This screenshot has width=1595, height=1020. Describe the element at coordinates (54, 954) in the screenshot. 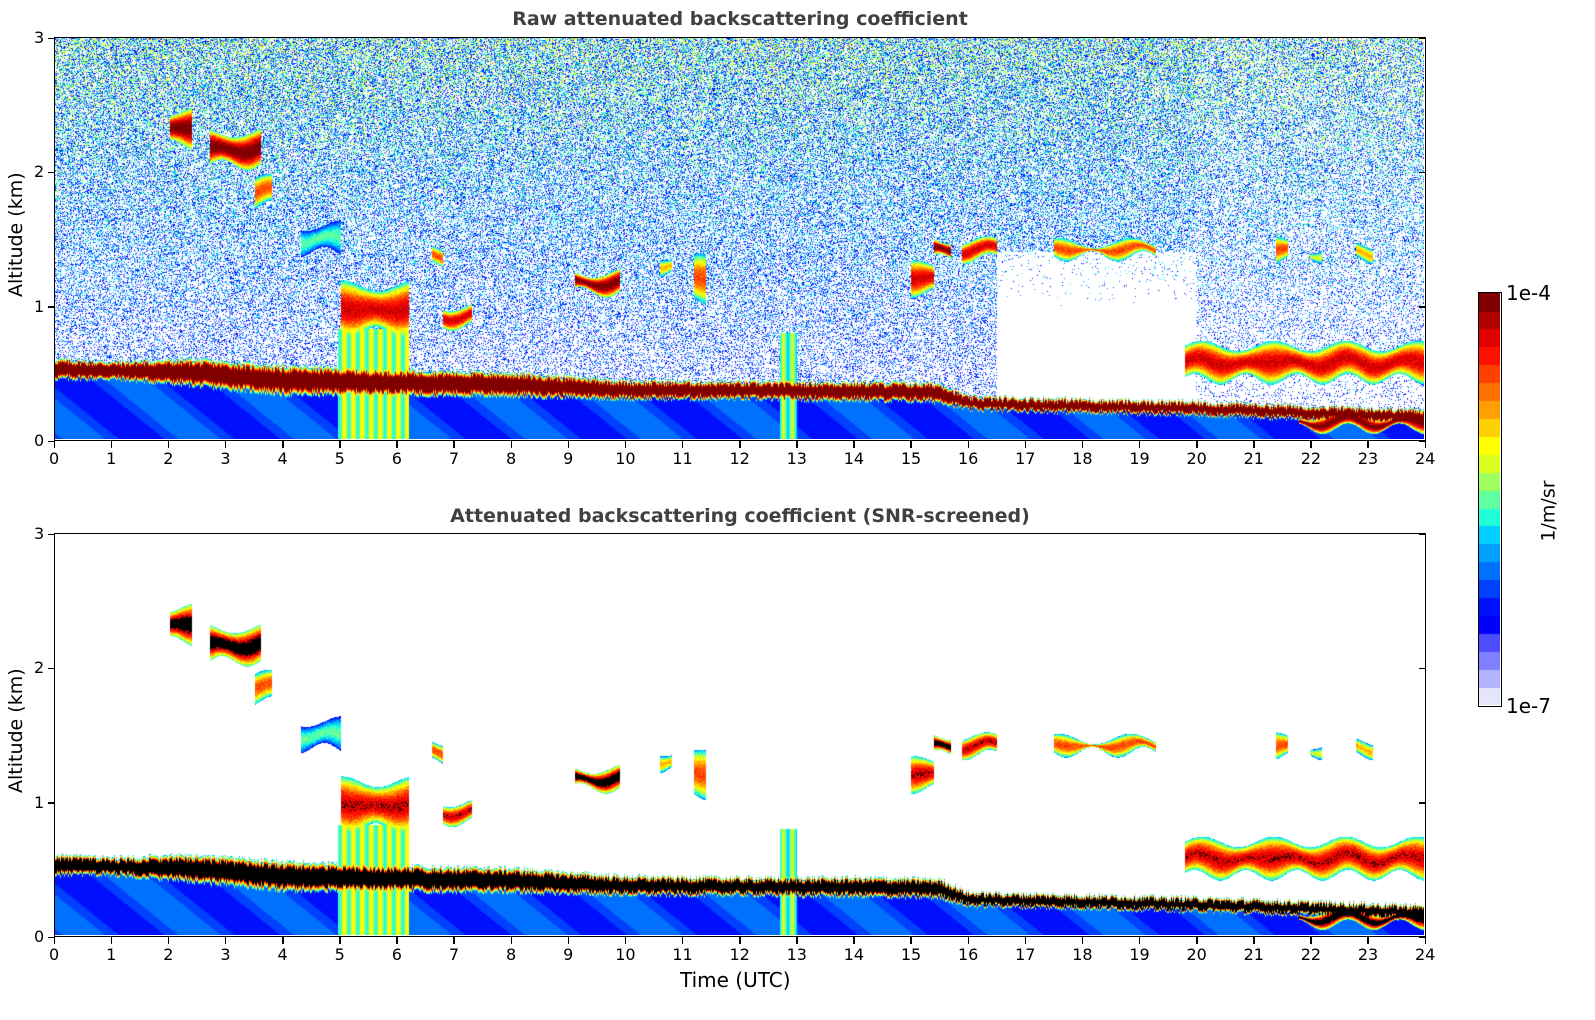

I see `x-tick-label: 0` at that location.